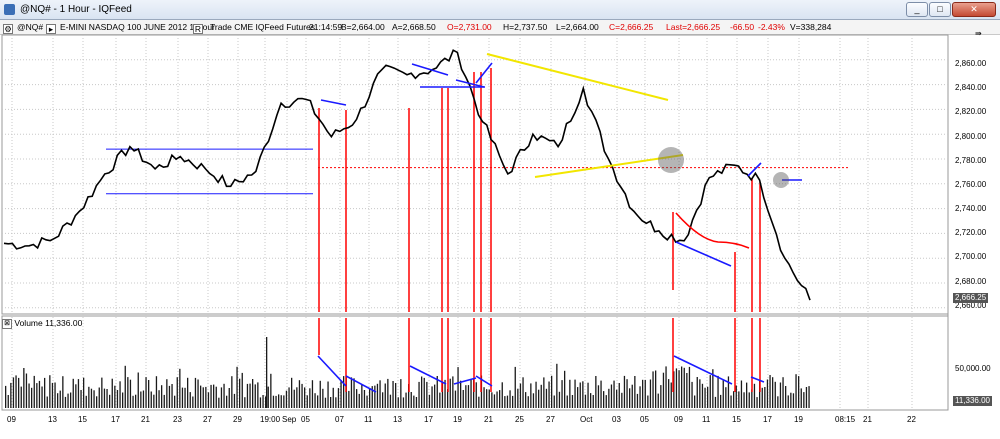 The width and height of the screenshot is (1000, 439). What do you see at coordinates (332, 371) in the screenshot?
I see `volume-trendline` at bounding box center [332, 371].